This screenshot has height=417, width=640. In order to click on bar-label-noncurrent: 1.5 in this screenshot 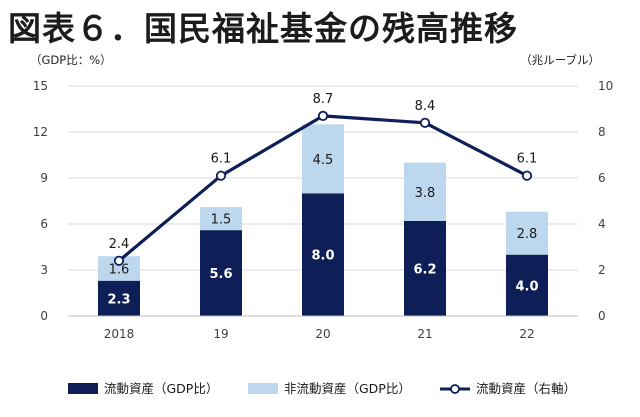, I will do `click(221, 220)`.